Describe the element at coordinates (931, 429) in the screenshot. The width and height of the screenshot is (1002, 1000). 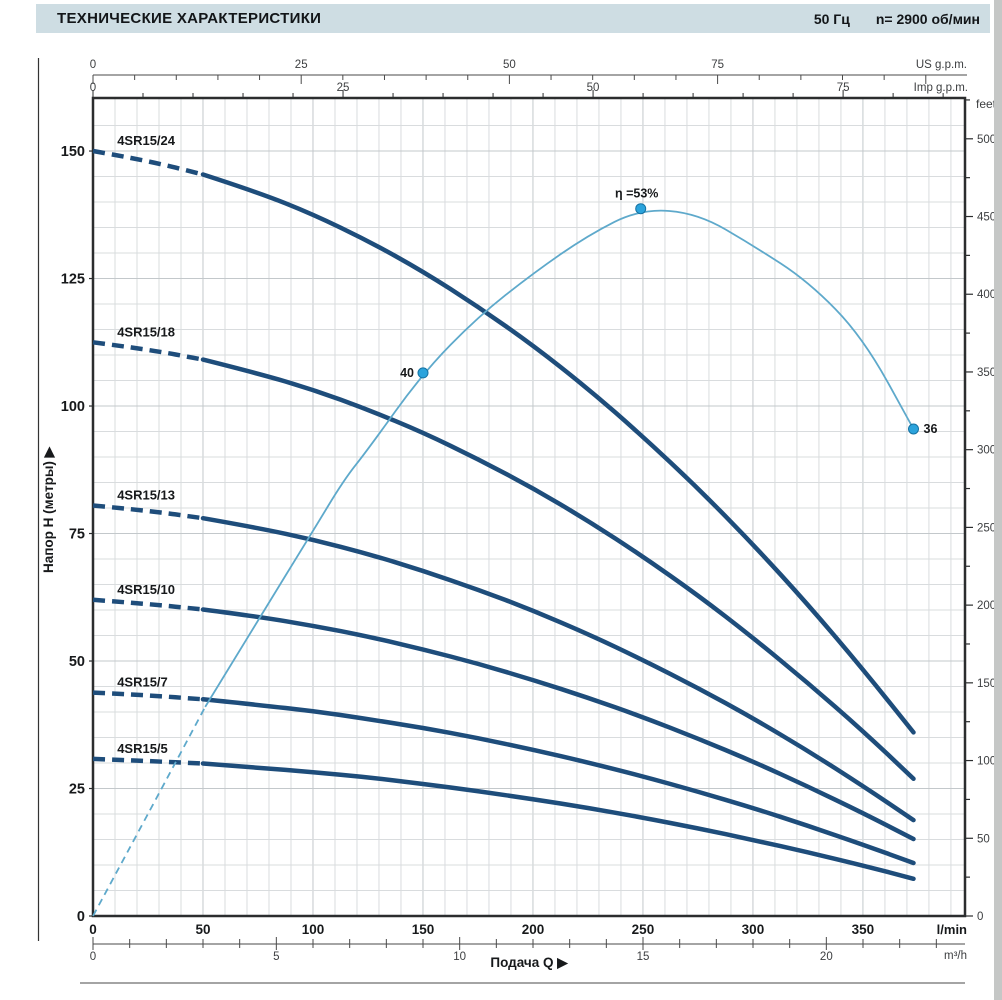
I see `efficiency-point-label: 36` at that location.